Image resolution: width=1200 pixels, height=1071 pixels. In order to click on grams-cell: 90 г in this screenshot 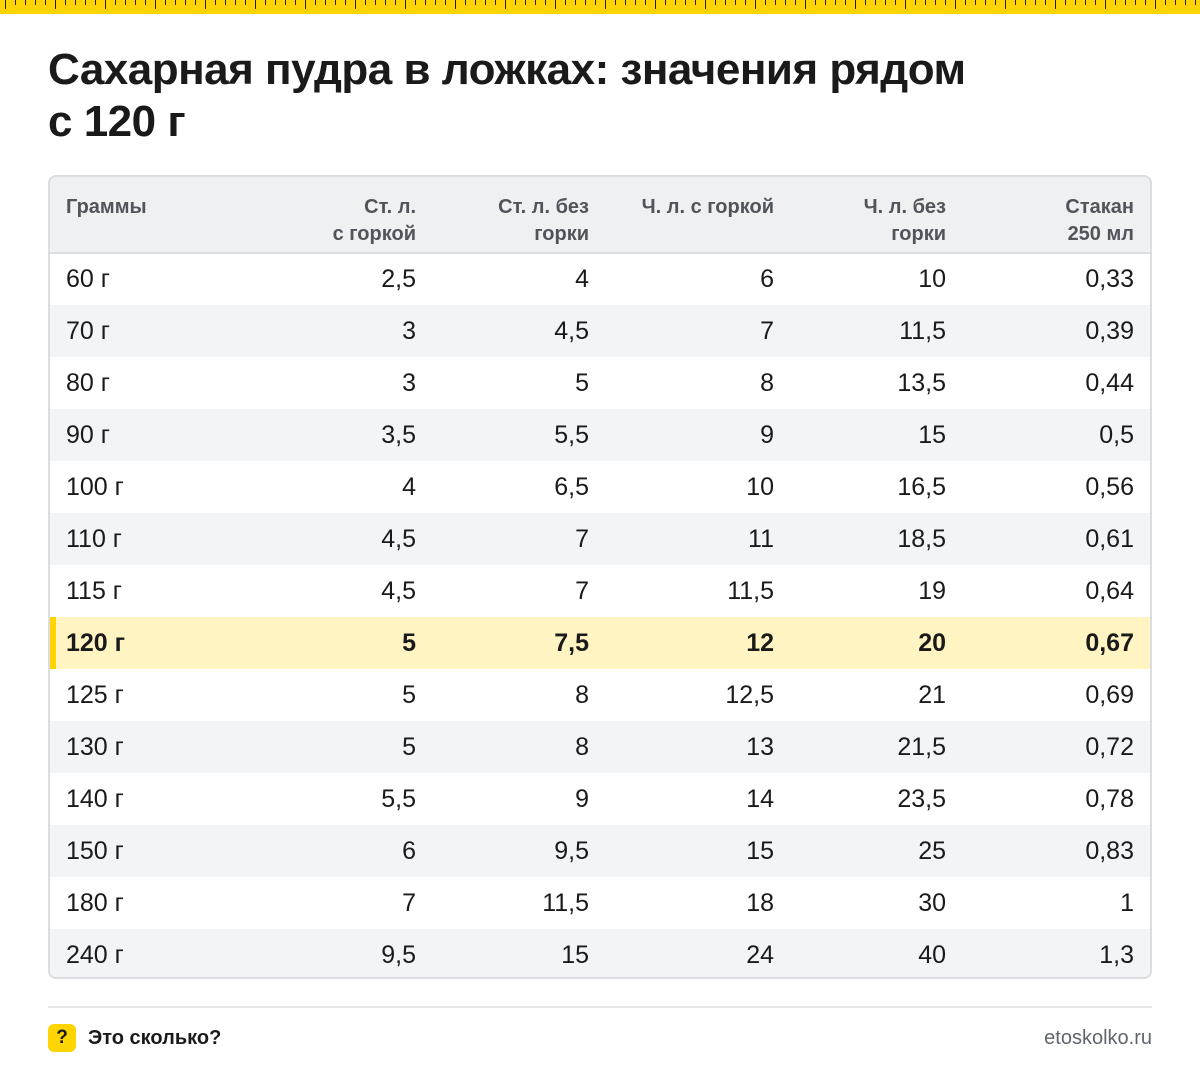, I will do `click(88, 434)`.